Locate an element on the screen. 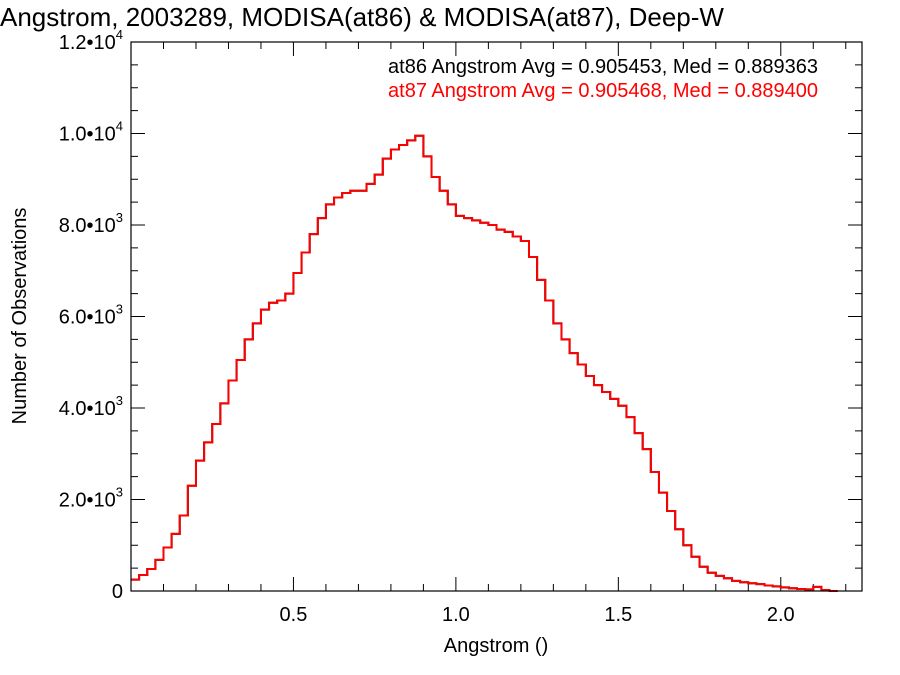  y-tick-mantissa: 1.2•10 is located at coordinates (87, 43).